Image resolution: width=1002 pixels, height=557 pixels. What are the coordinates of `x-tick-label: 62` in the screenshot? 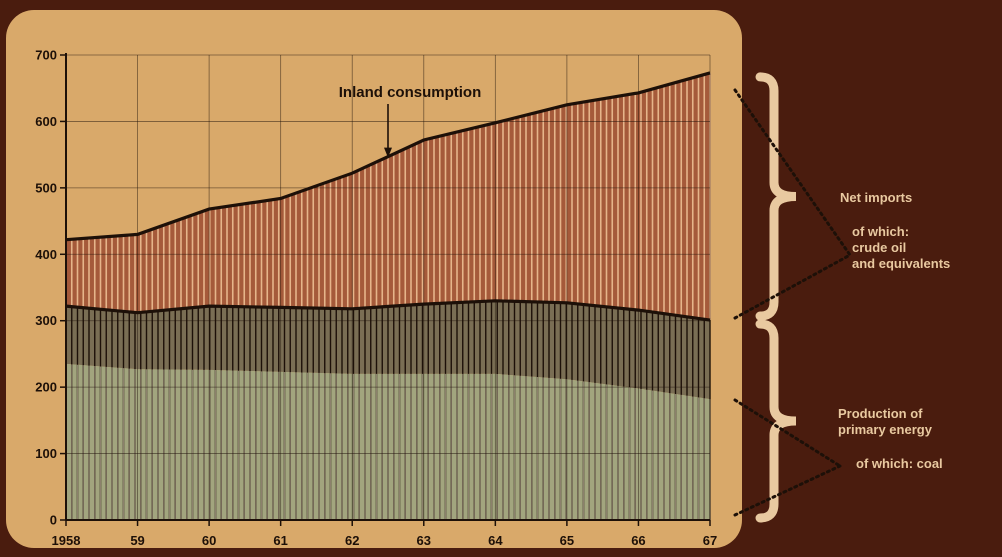 It's located at (352, 540).